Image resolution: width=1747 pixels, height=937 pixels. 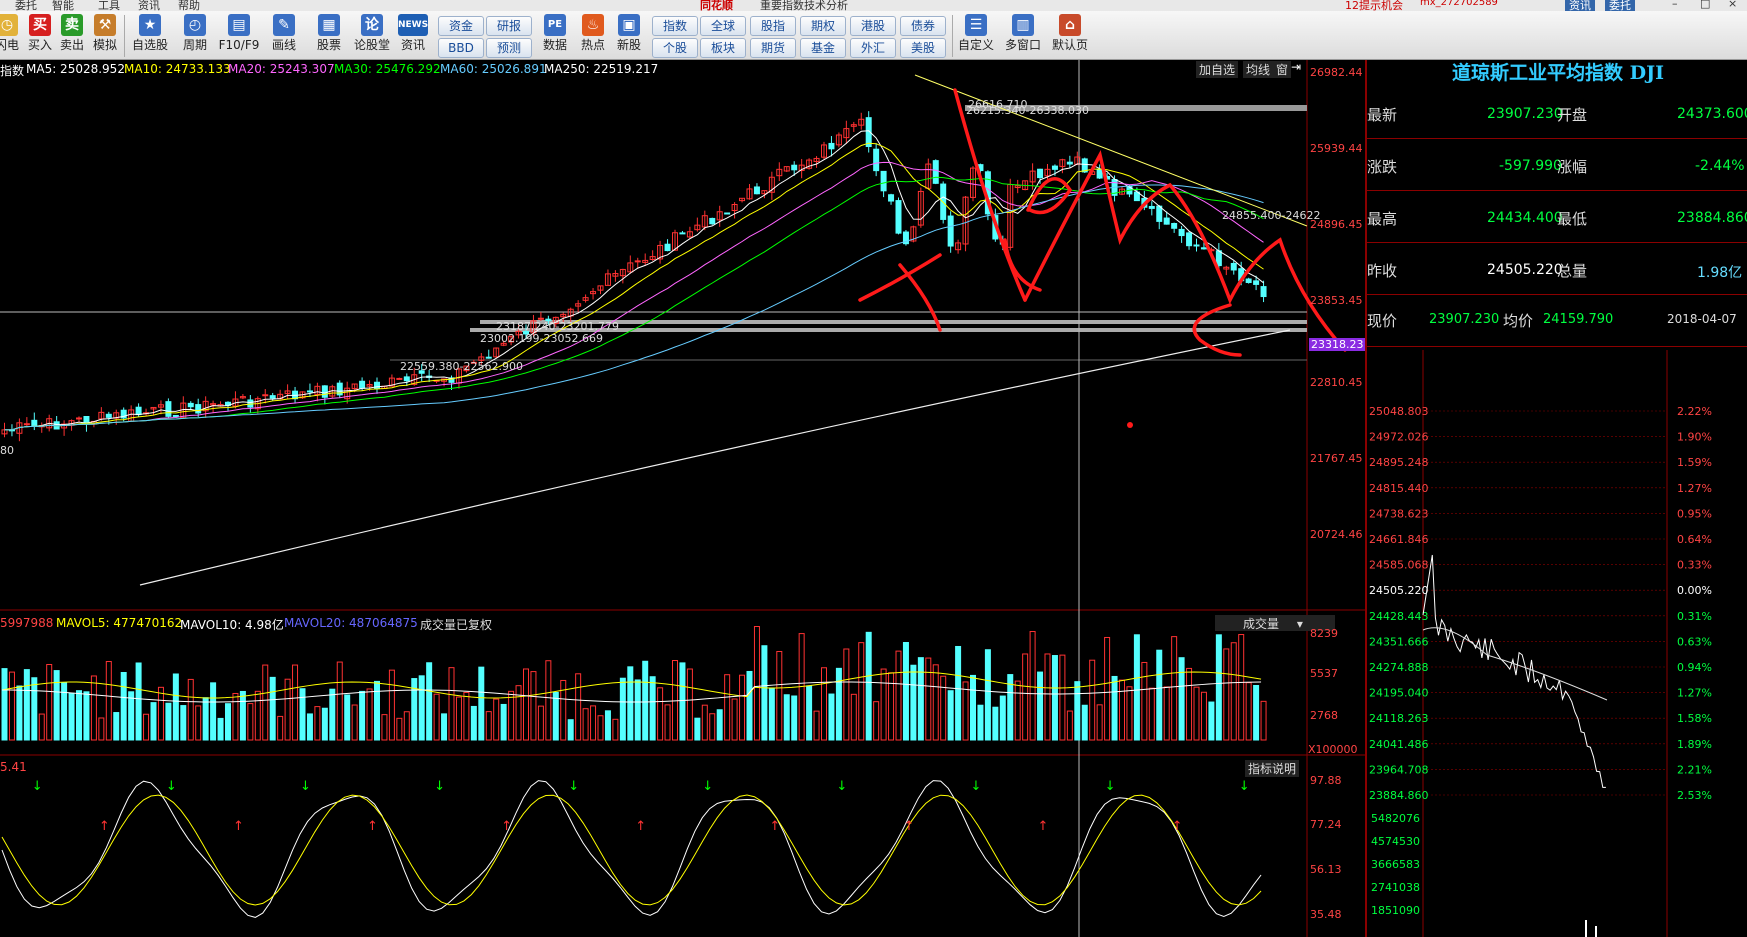 What do you see at coordinates (723, 26) in the screenshot?
I see `grid-btn-global: 全球` at bounding box center [723, 26].